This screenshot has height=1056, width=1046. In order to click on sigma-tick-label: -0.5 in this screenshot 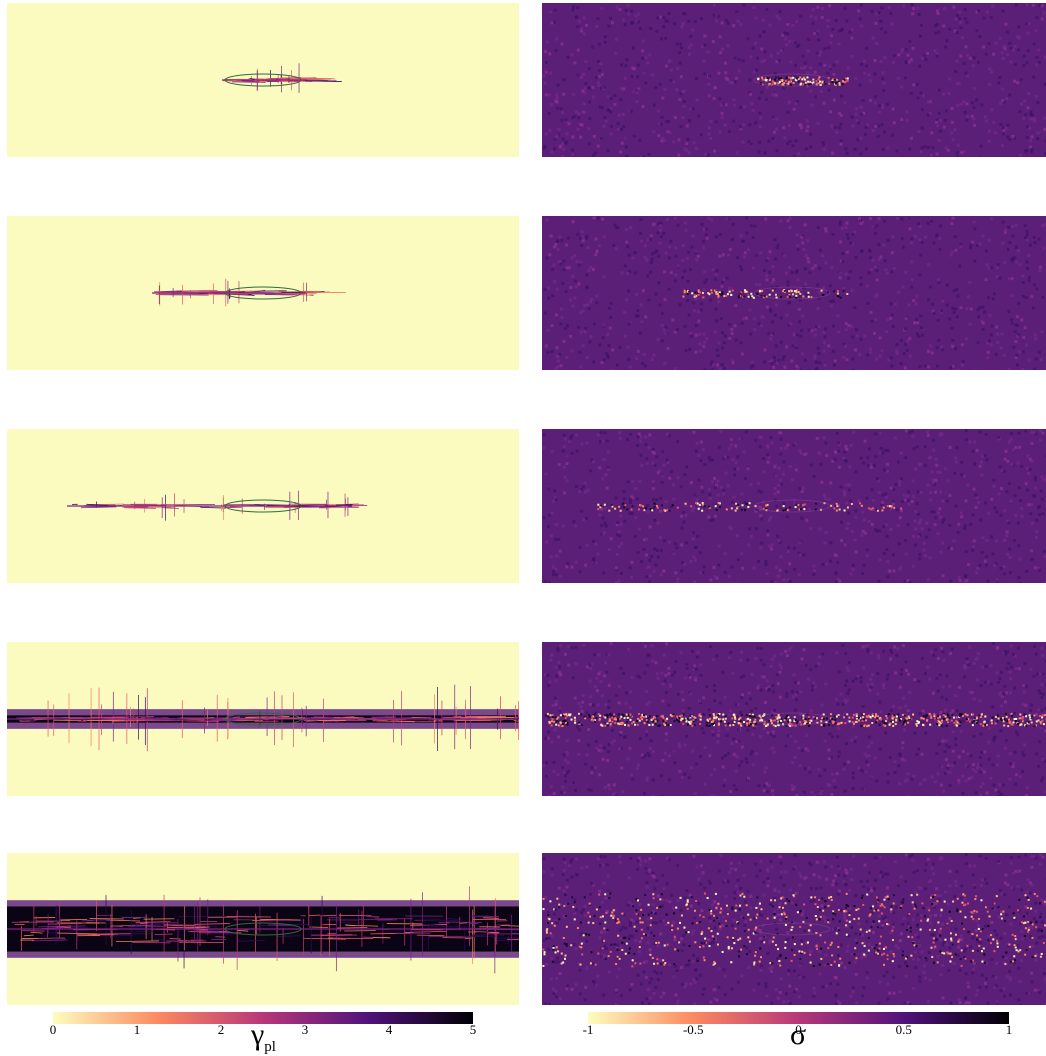, I will do `click(693, 1030)`.